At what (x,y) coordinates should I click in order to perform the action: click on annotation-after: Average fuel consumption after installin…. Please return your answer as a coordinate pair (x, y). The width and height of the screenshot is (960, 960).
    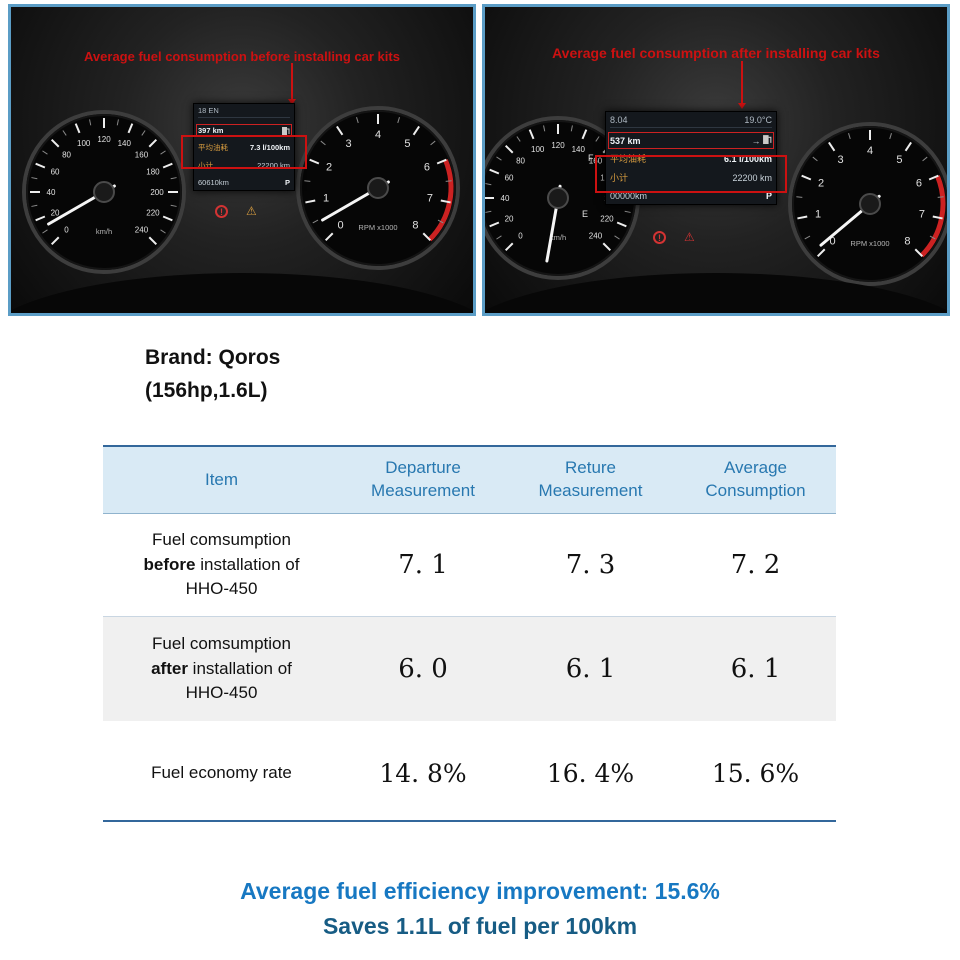
    Looking at the image, I should click on (716, 53).